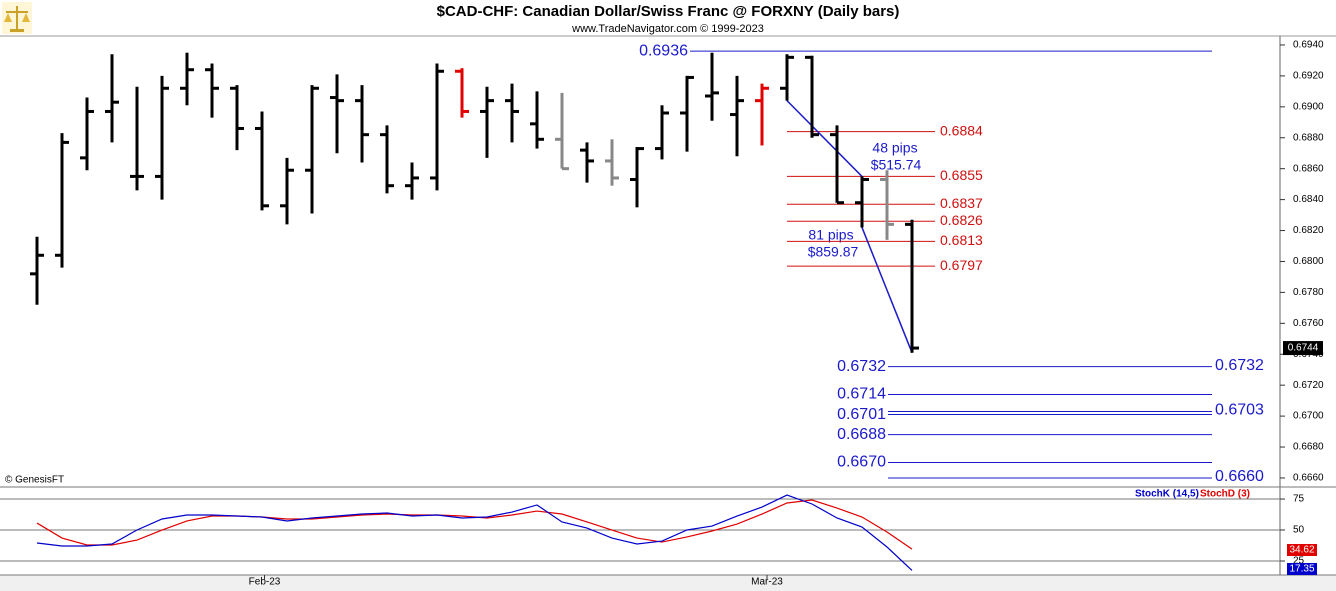  I want to click on y-tick-label: 0.6680, so click(1308, 447).